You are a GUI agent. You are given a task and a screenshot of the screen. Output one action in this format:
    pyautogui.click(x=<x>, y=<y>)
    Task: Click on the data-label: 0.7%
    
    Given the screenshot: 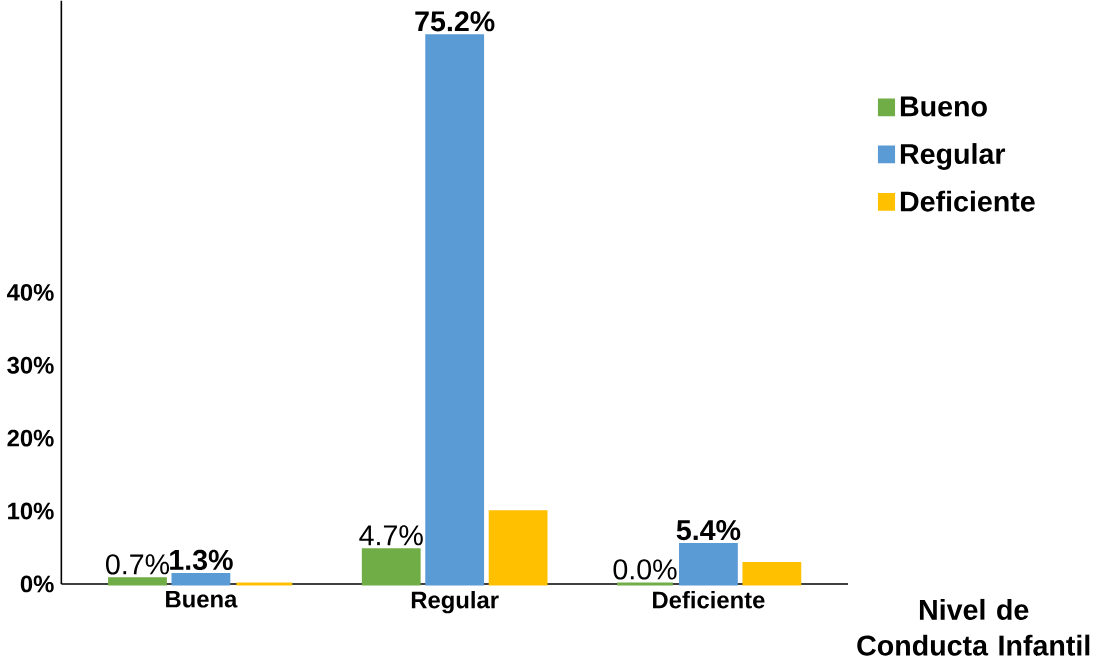 What is the action you would take?
    pyautogui.click(x=138, y=564)
    